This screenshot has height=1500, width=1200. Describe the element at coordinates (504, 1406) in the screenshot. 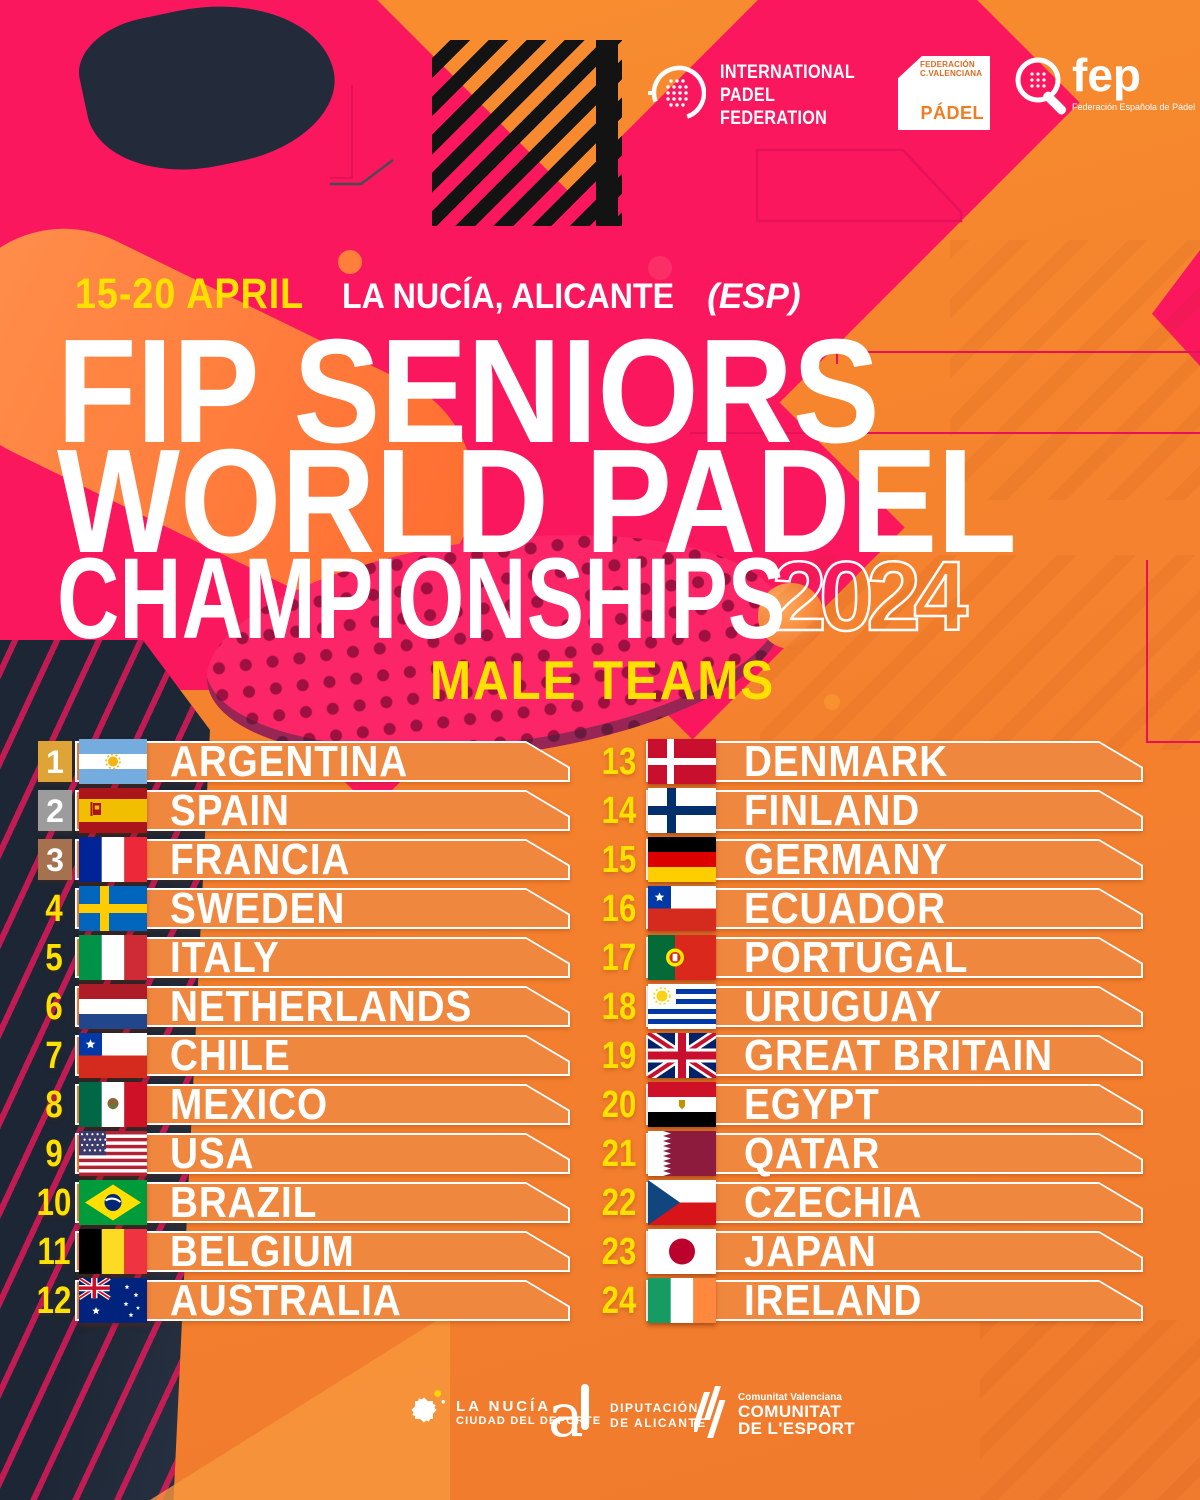

I see `la-nucia-line1: LA NUCÍA` at that location.